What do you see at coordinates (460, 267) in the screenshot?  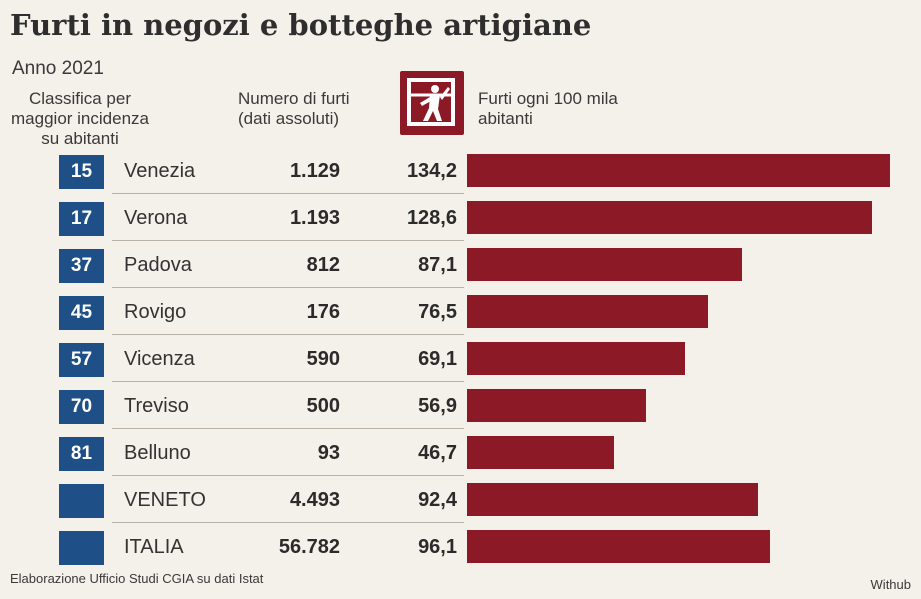 I see `table-row: 37 Padova 812 87,1` at bounding box center [460, 267].